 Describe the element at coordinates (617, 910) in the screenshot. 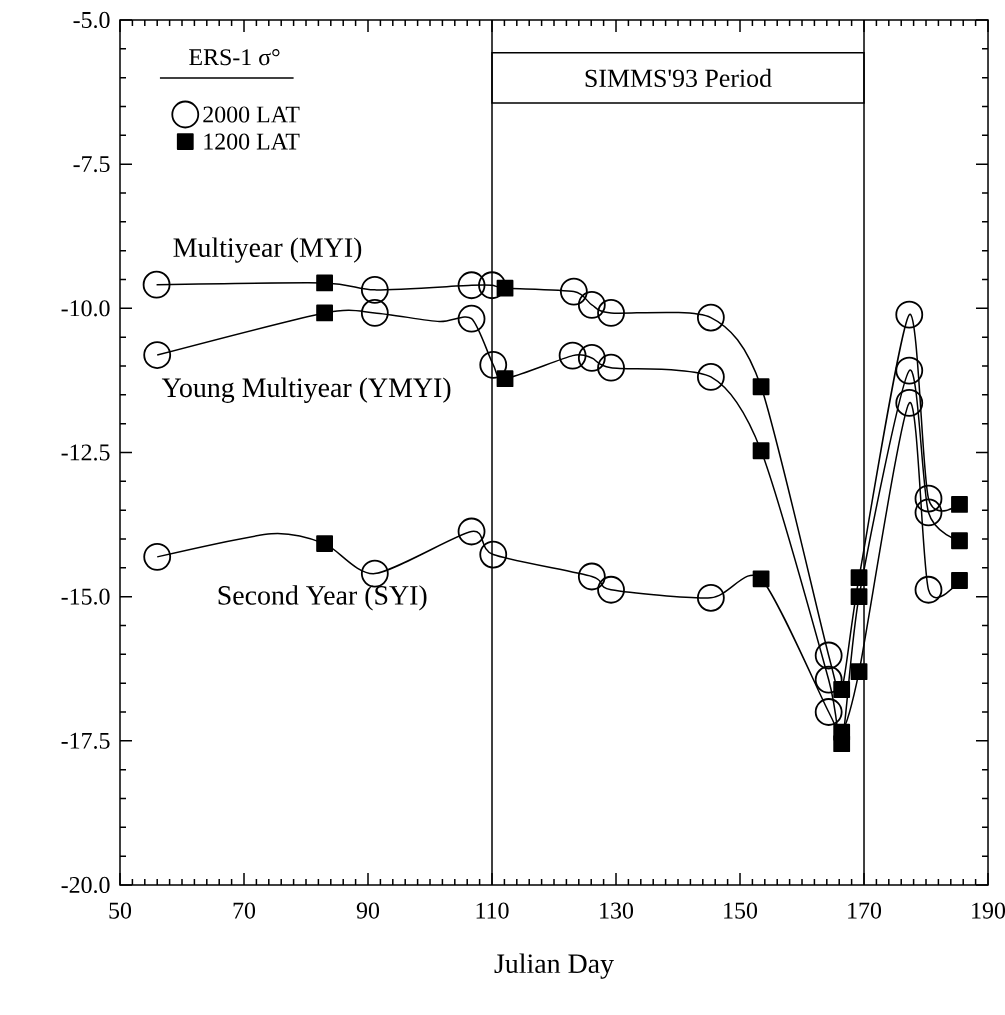

I see `x-tick-label: 130` at that location.